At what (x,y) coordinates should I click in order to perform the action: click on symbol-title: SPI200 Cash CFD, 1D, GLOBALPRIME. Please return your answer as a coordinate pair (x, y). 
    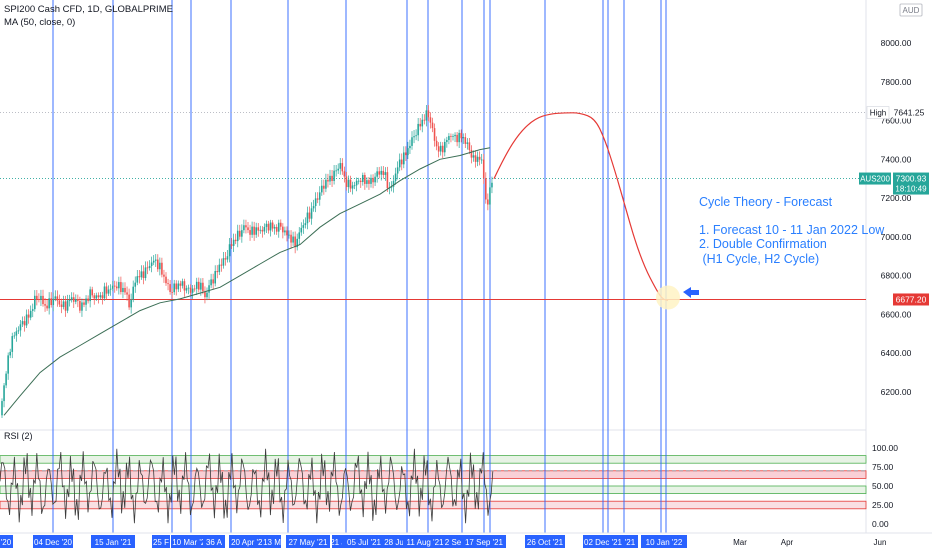
    Looking at the image, I should click on (88, 9).